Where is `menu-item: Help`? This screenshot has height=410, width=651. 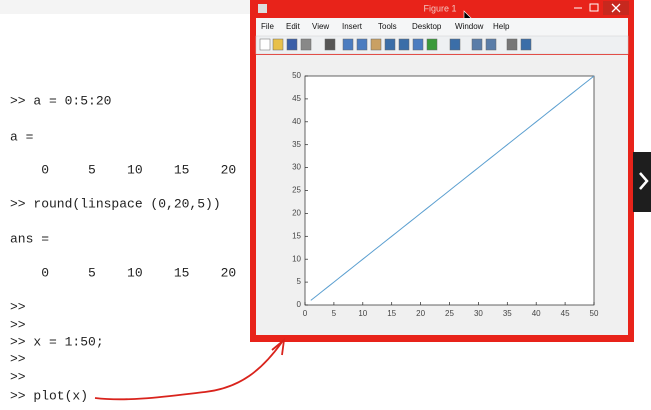 menu-item: Help is located at coordinates (501, 26).